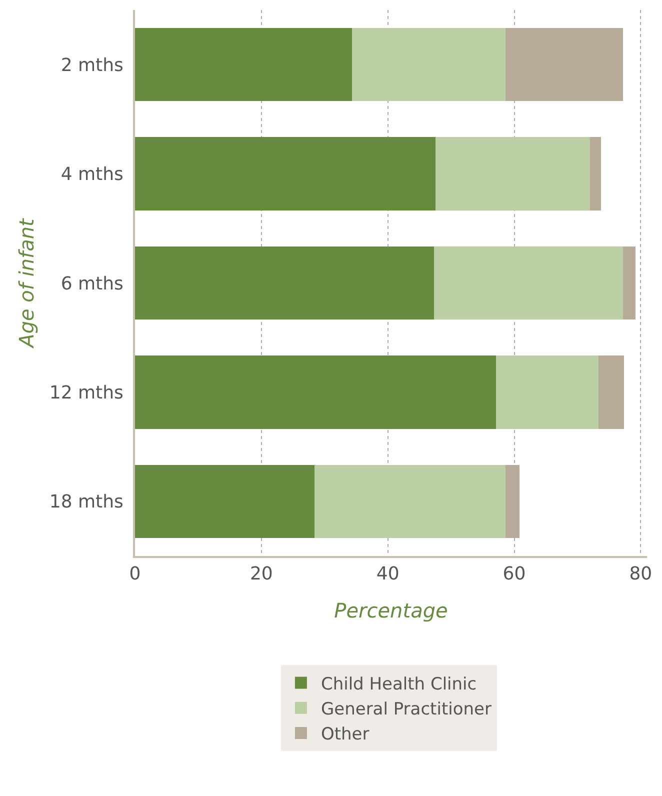  Describe the element at coordinates (391, 610) in the screenshot. I see `x-axis-title: Percentage` at that location.